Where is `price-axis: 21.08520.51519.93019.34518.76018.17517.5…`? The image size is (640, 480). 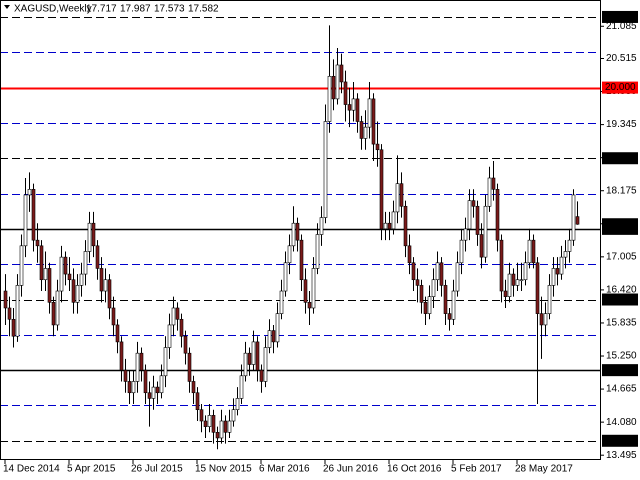
price-axis: 21.08520.51519.93019.34518.76018.17517.5… is located at coordinates (619, 235).